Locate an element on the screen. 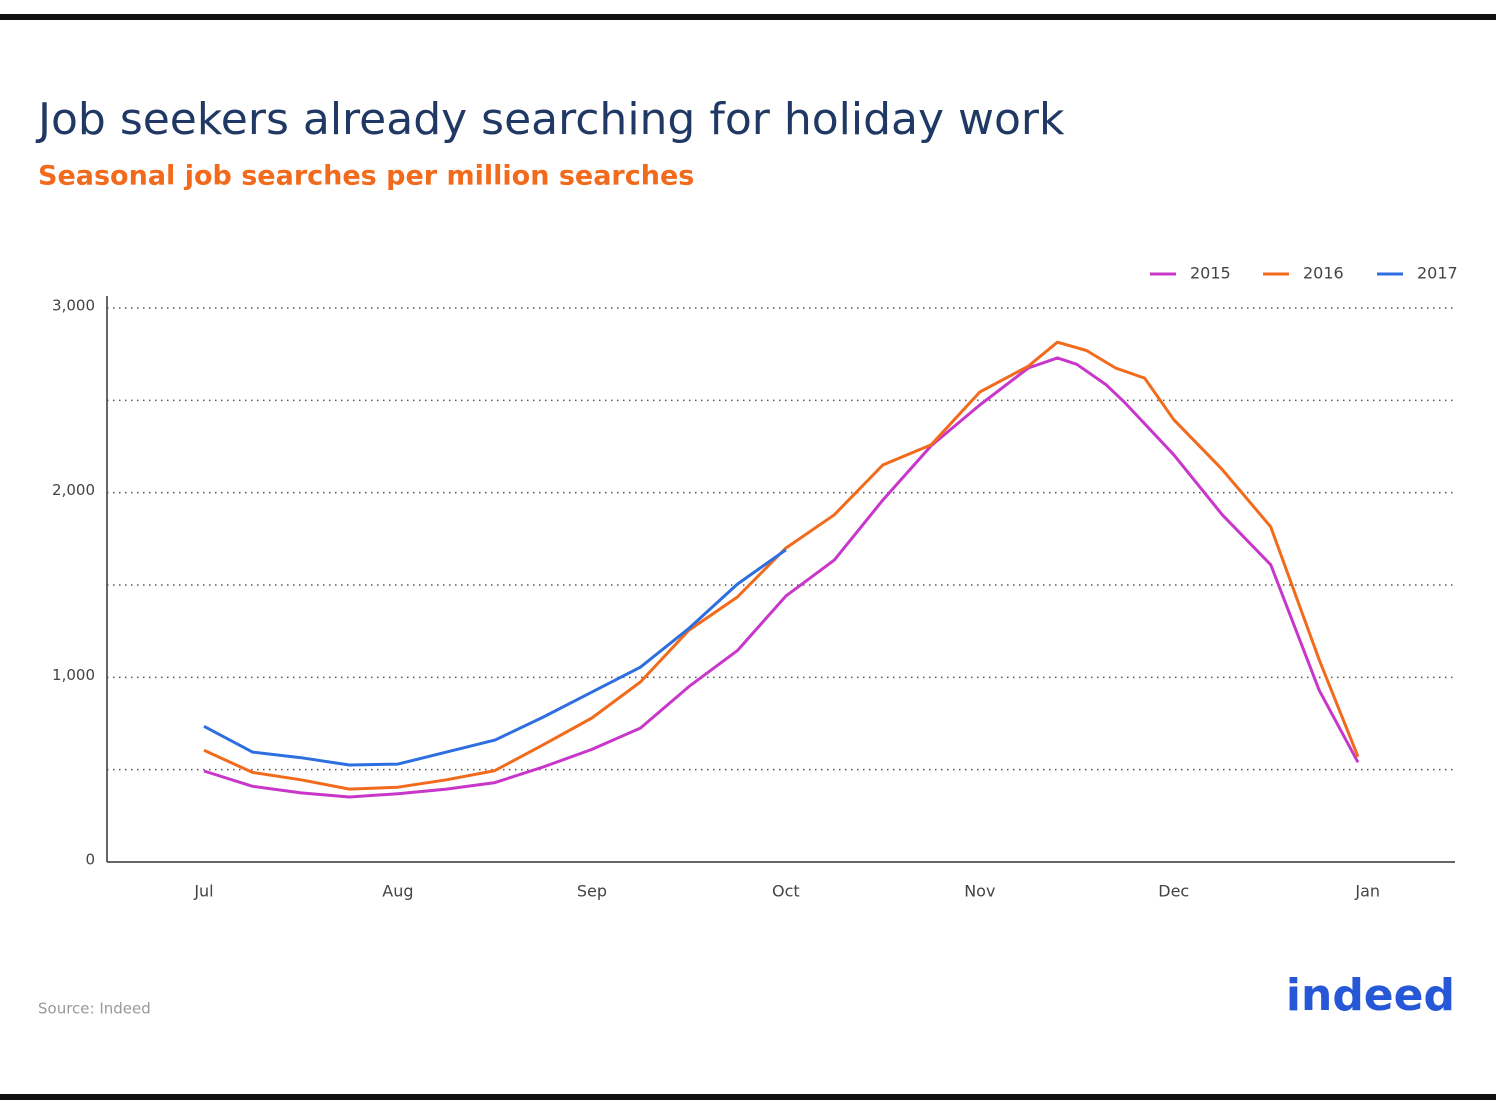 The width and height of the screenshot is (1496, 1120). legend-label: 2016 is located at coordinates (1323, 273).